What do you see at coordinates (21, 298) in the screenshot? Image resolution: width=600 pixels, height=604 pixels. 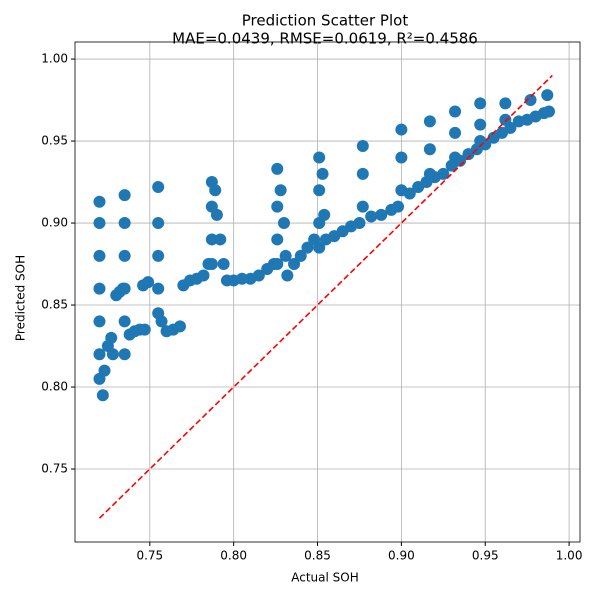 I see `y-axis-label: Predicted SOH` at bounding box center [21, 298].